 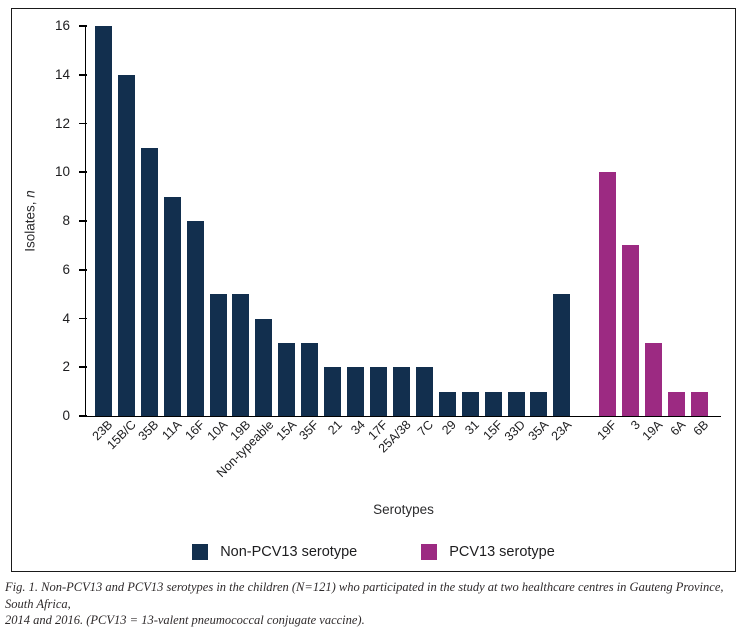 I want to click on x-tick-label: 35F, so click(x=309, y=430).